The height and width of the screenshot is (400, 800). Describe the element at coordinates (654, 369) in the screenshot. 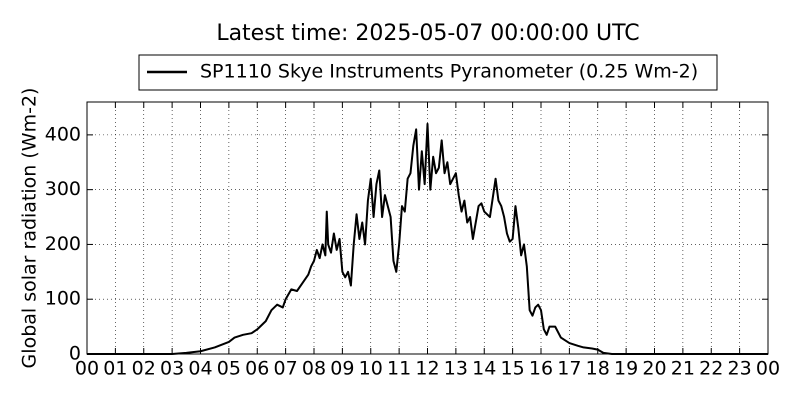

I see `x-tick-label: 20` at that location.